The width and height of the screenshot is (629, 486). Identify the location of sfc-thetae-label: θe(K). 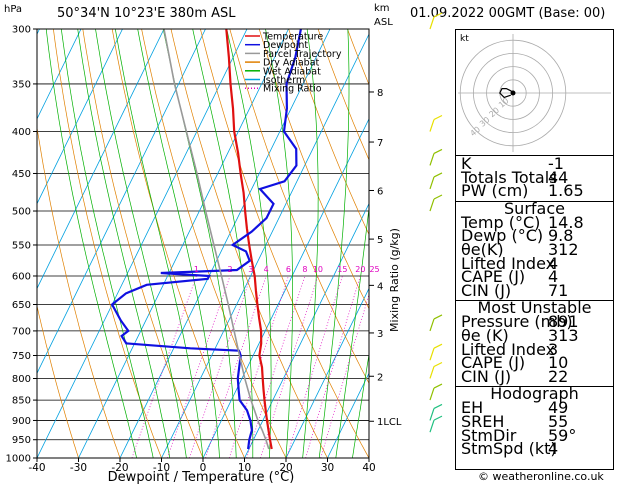
(482, 249).